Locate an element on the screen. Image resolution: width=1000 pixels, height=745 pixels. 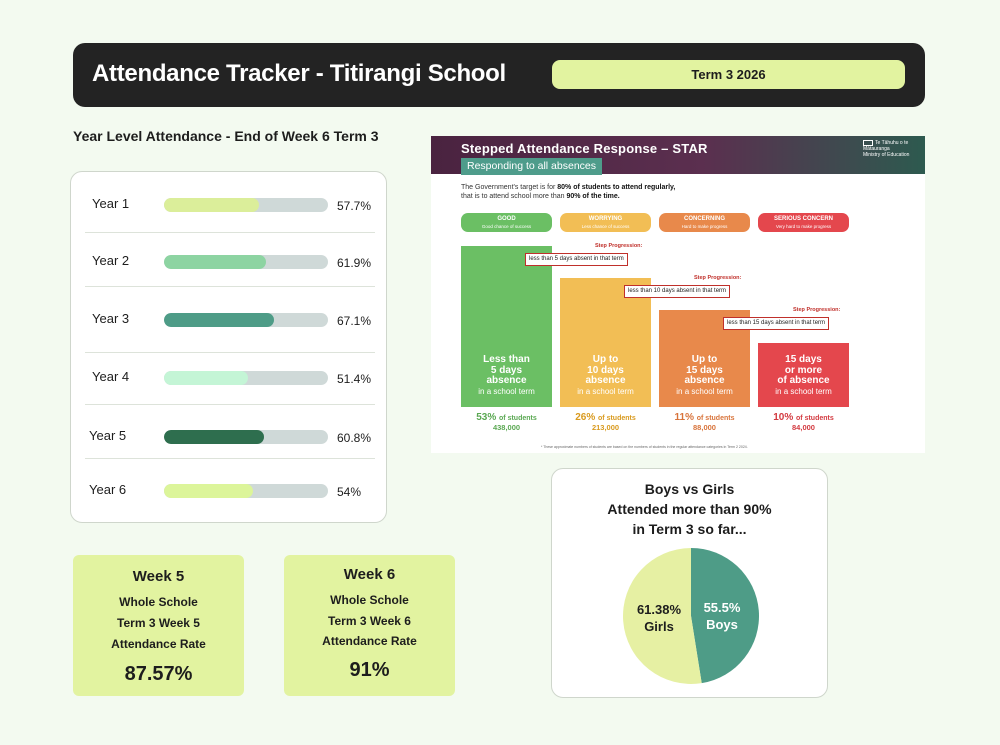
step-progression-box: less than 10 days absent in that term is located at coordinates (677, 291).